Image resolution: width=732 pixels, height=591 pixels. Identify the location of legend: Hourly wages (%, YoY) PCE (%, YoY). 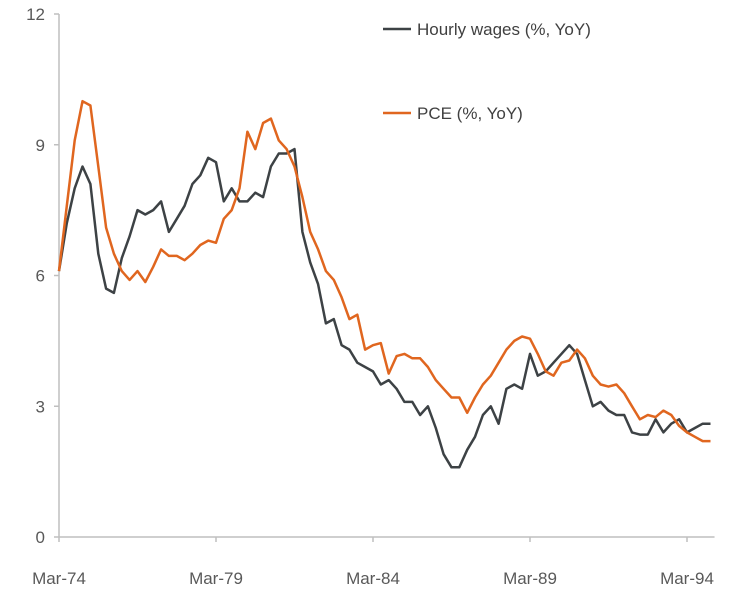
(487, 71).